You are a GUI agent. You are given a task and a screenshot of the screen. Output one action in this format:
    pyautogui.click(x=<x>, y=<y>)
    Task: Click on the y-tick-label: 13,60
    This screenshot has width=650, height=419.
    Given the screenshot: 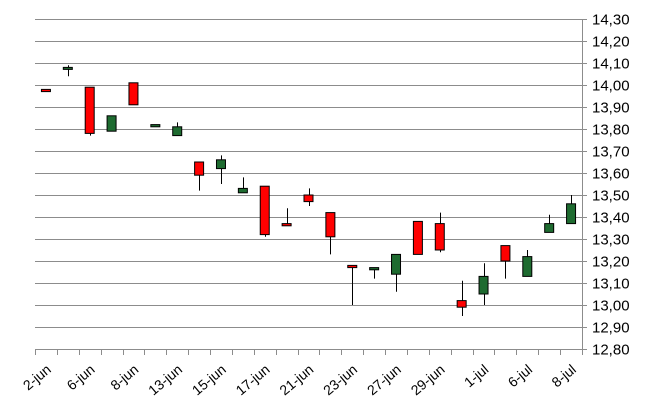 What is the action you would take?
    pyautogui.click(x=611, y=174)
    